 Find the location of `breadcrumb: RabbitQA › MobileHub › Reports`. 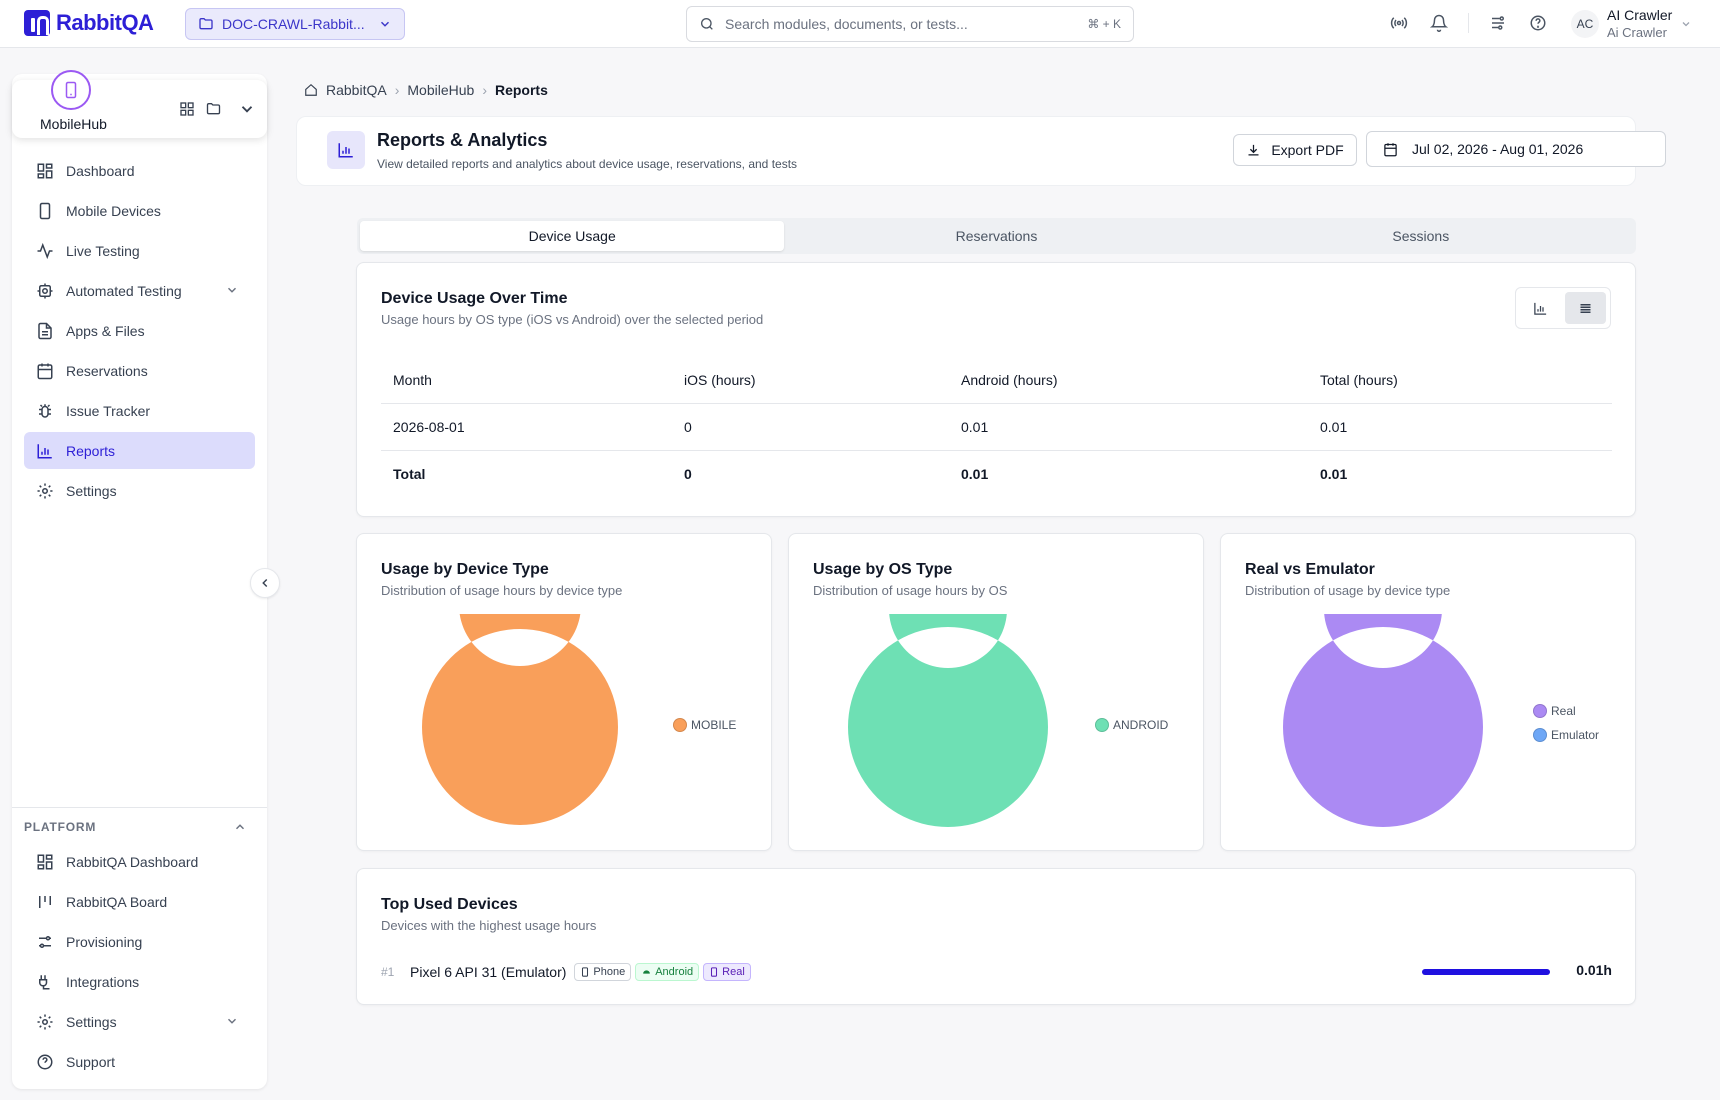

breadcrumb: RabbitQA › MobileHub › Reports is located at coordinates (426, 90).